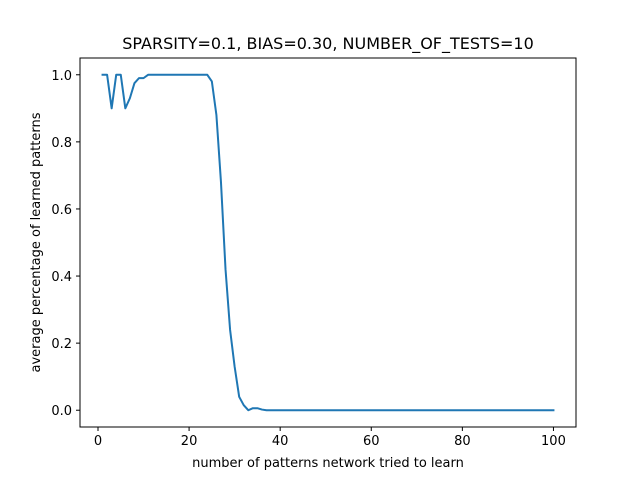 The width and height of the screenshot is (640, 480). What do you see at coordinates (61, 143) in the screenshot?
I see `y-tick-label: 0.8` at bounding box center [61, 143].